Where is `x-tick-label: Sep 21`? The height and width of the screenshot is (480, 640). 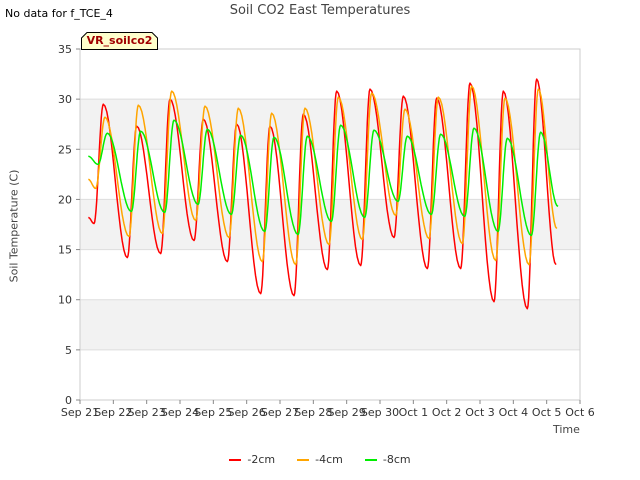 x-tick-label: Sep 21 is located at coordinates (80, 412).